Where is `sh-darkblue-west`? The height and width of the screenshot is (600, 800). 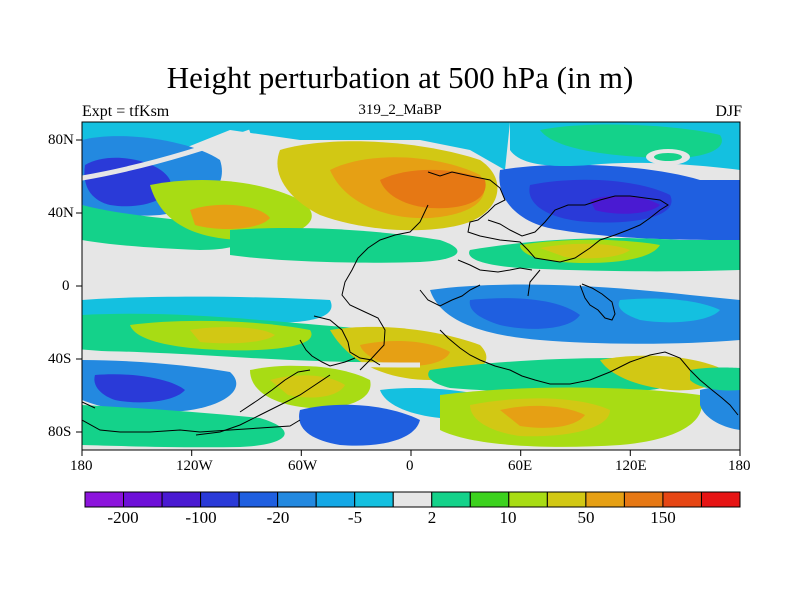 sh-darkblue-west is located at coordinates (139, 388).